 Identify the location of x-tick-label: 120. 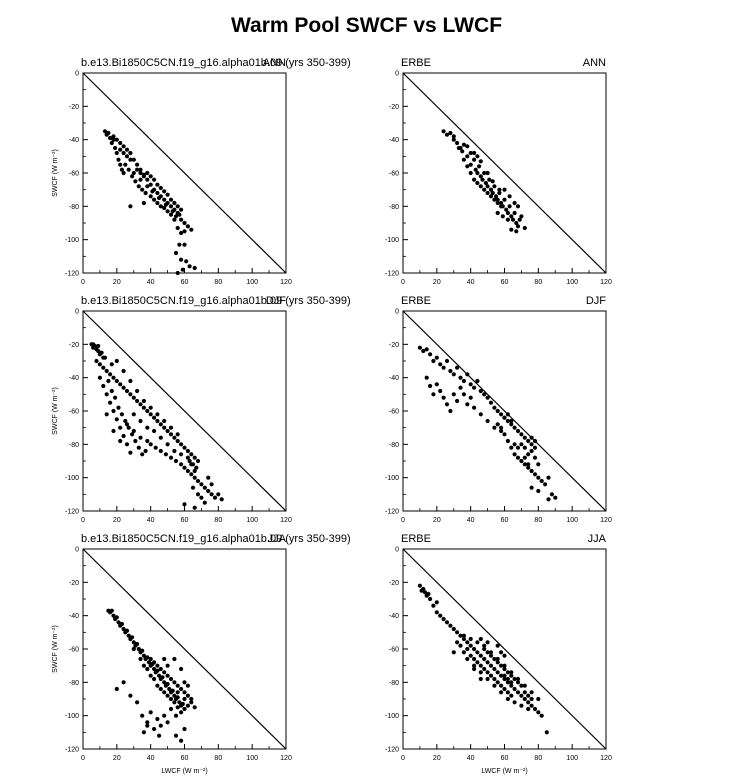
(286, 282).